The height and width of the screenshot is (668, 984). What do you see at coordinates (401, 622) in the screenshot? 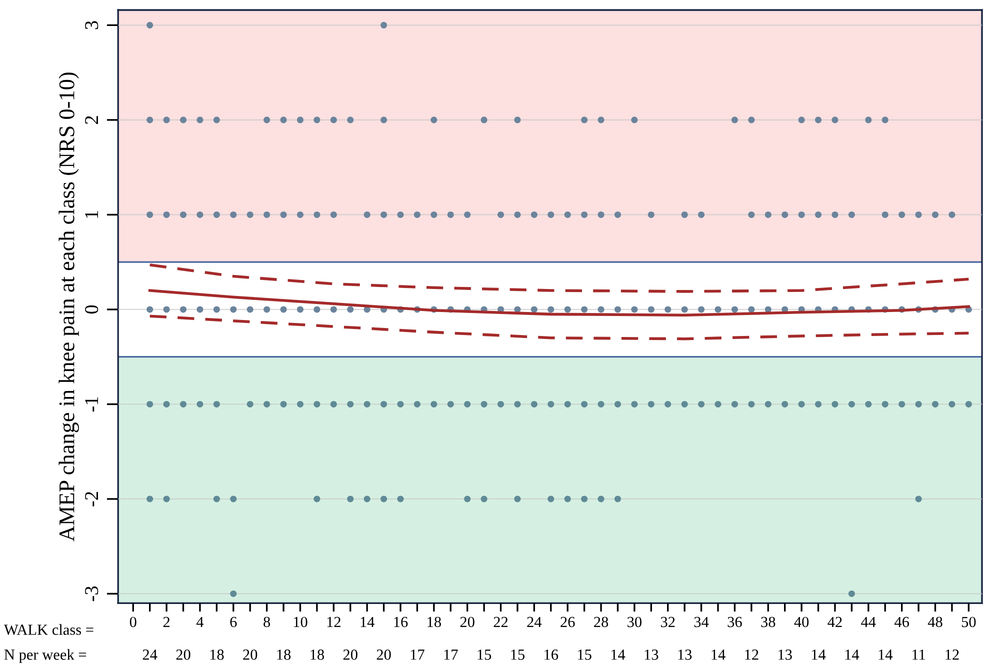
I see `x-tick-label: 16` at bounding box center [401, 622].